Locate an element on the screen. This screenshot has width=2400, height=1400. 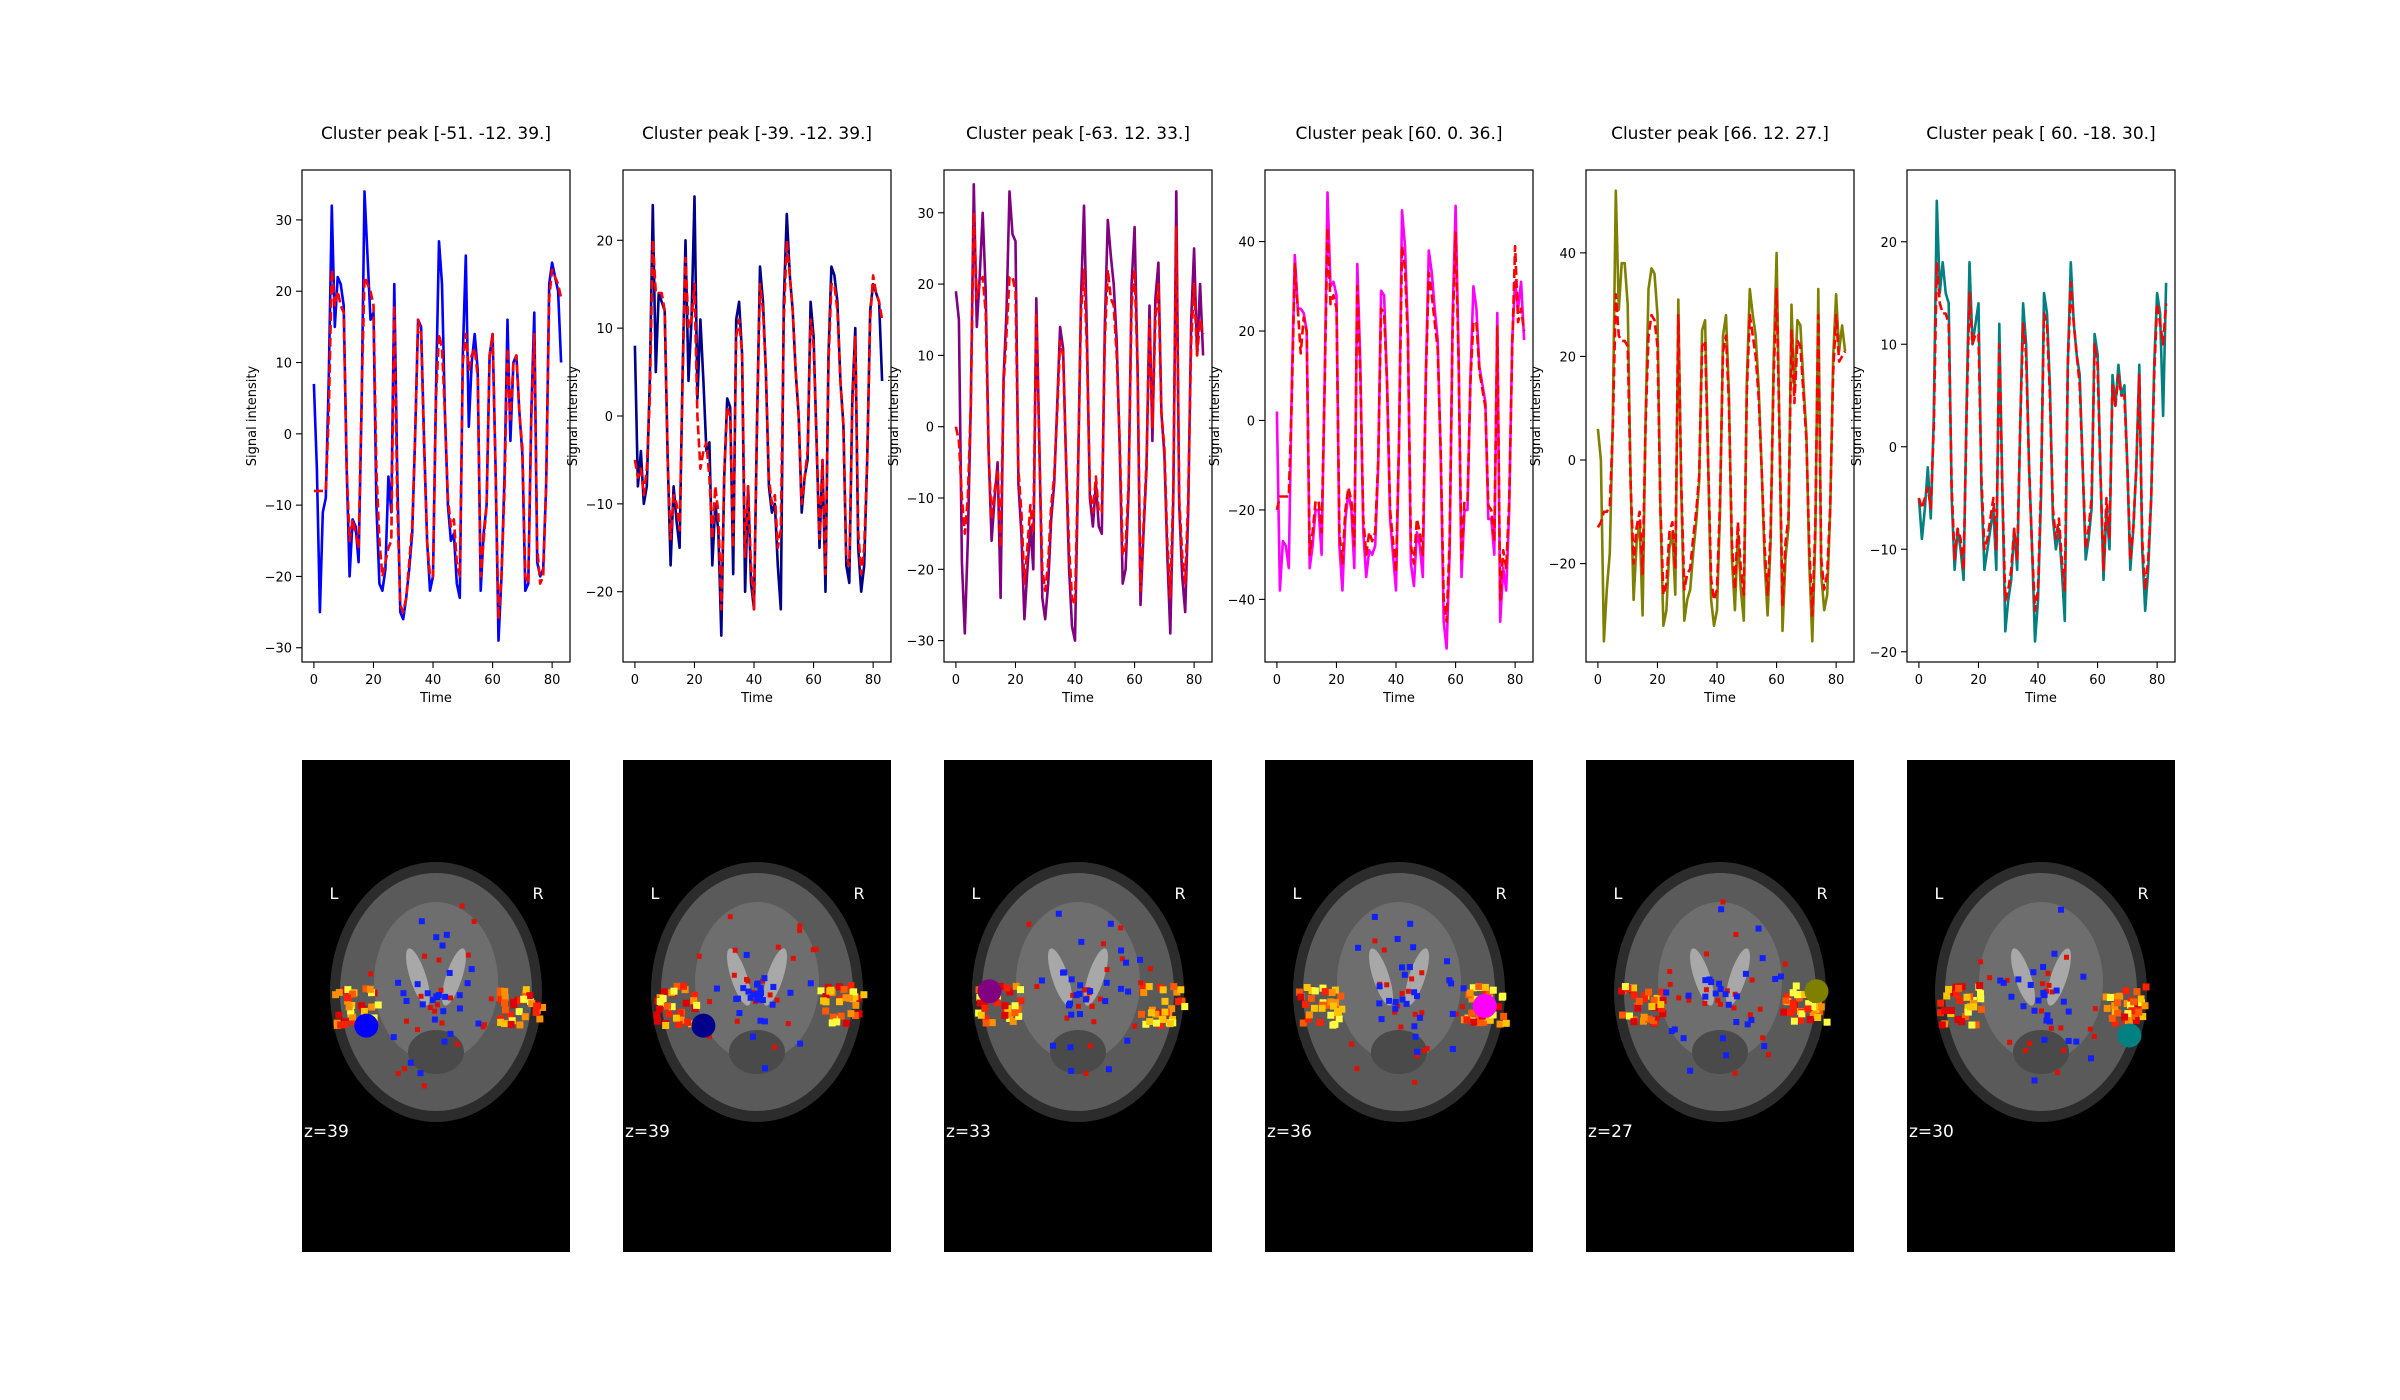
y-tick-label: 20 is located at coordinates (925, 285).